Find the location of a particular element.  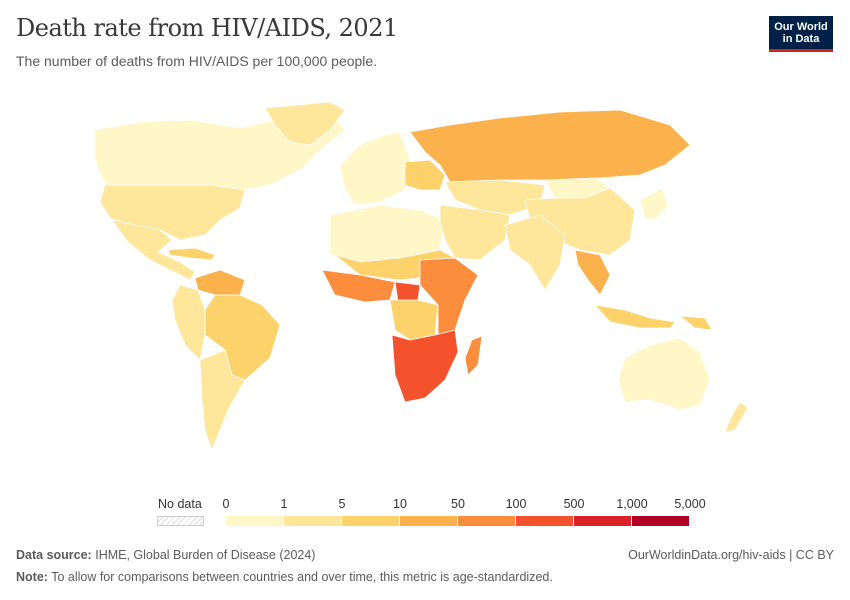

legend-tick-label: 5 is located at coordinates (342, 504).